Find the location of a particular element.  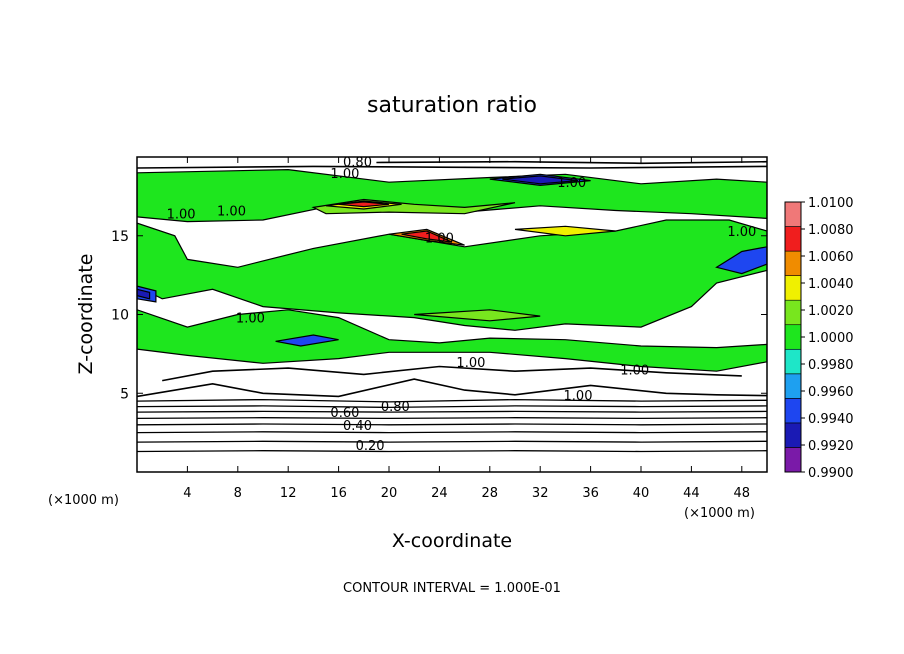

x-tick-label: 20 is located at coordinates (389, 493).